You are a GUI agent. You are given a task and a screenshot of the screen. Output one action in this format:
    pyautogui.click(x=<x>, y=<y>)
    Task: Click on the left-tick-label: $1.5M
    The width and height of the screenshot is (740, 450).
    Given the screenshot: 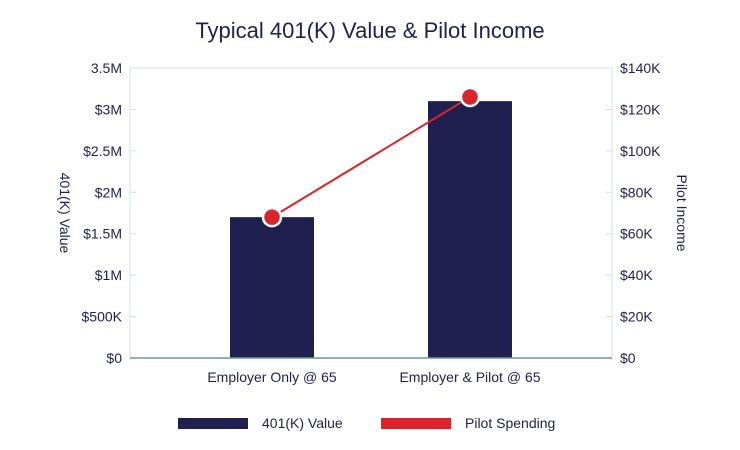 What is the action you would take?
    pyautogui.click(x=102, y=234)
    